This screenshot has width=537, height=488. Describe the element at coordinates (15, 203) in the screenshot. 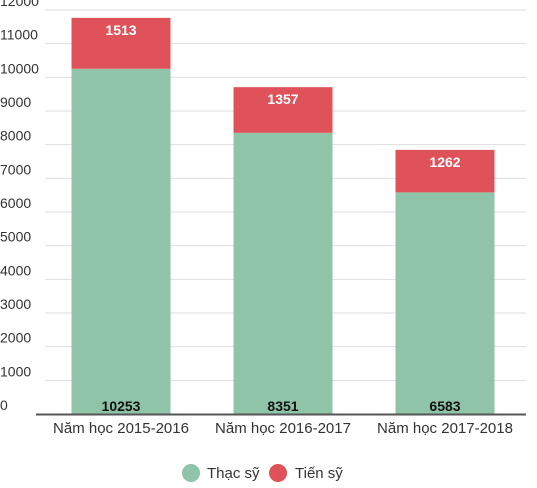

I see `y-tick-label: 6000` at that location.